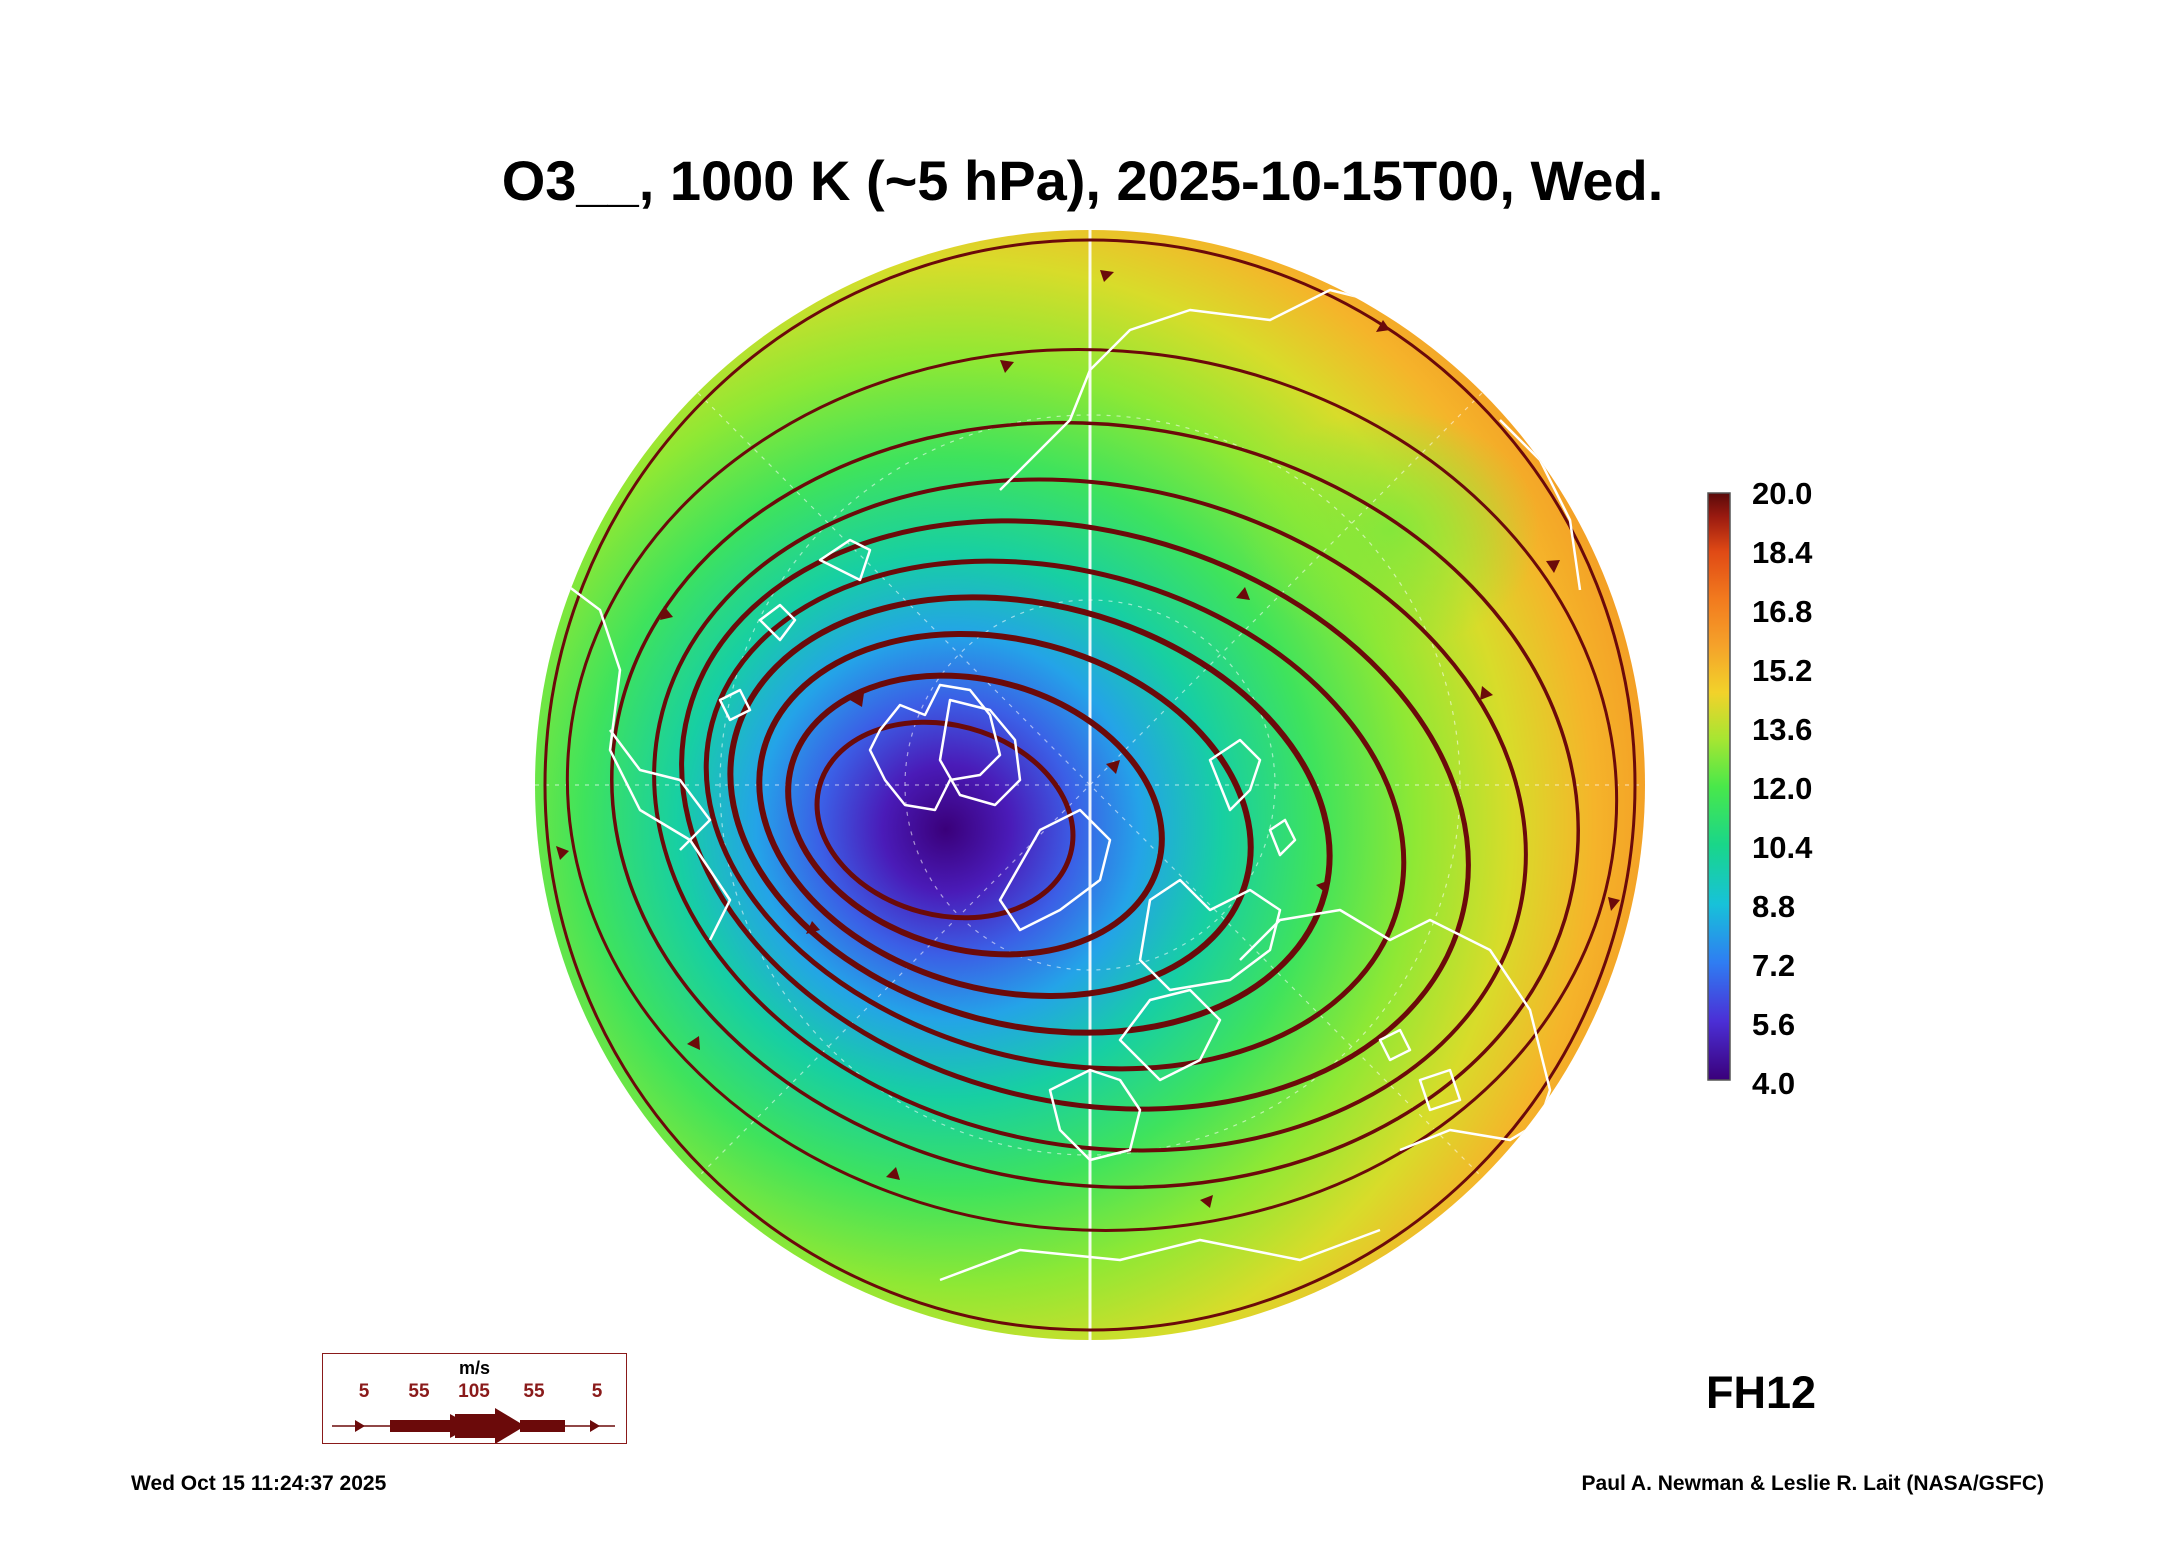 The height and width of the screenshot is (1561, 2165). What do you see at coordinates (1782, 552) in the screenshot?
I see `colorbar-tick-label: 18.4` at bounding box center [1782, 552].